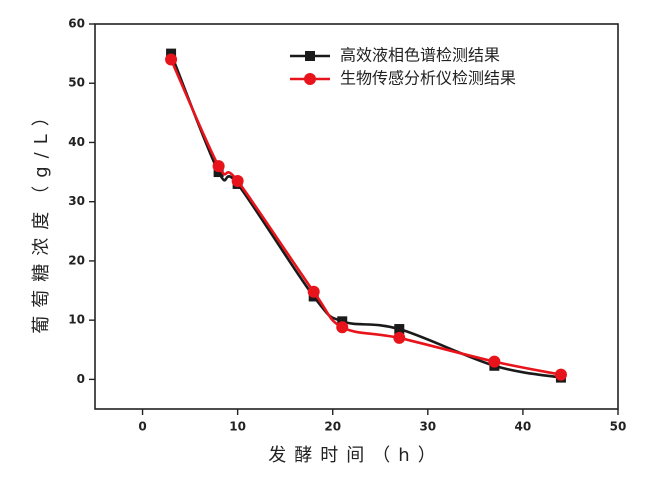 Image resolution: width=672 pixels, height=484 pixels. What do you see at coordinates (523, 427) in the screenshot?
I see `x-tick-label: 40` at bounding box center [523, 427].